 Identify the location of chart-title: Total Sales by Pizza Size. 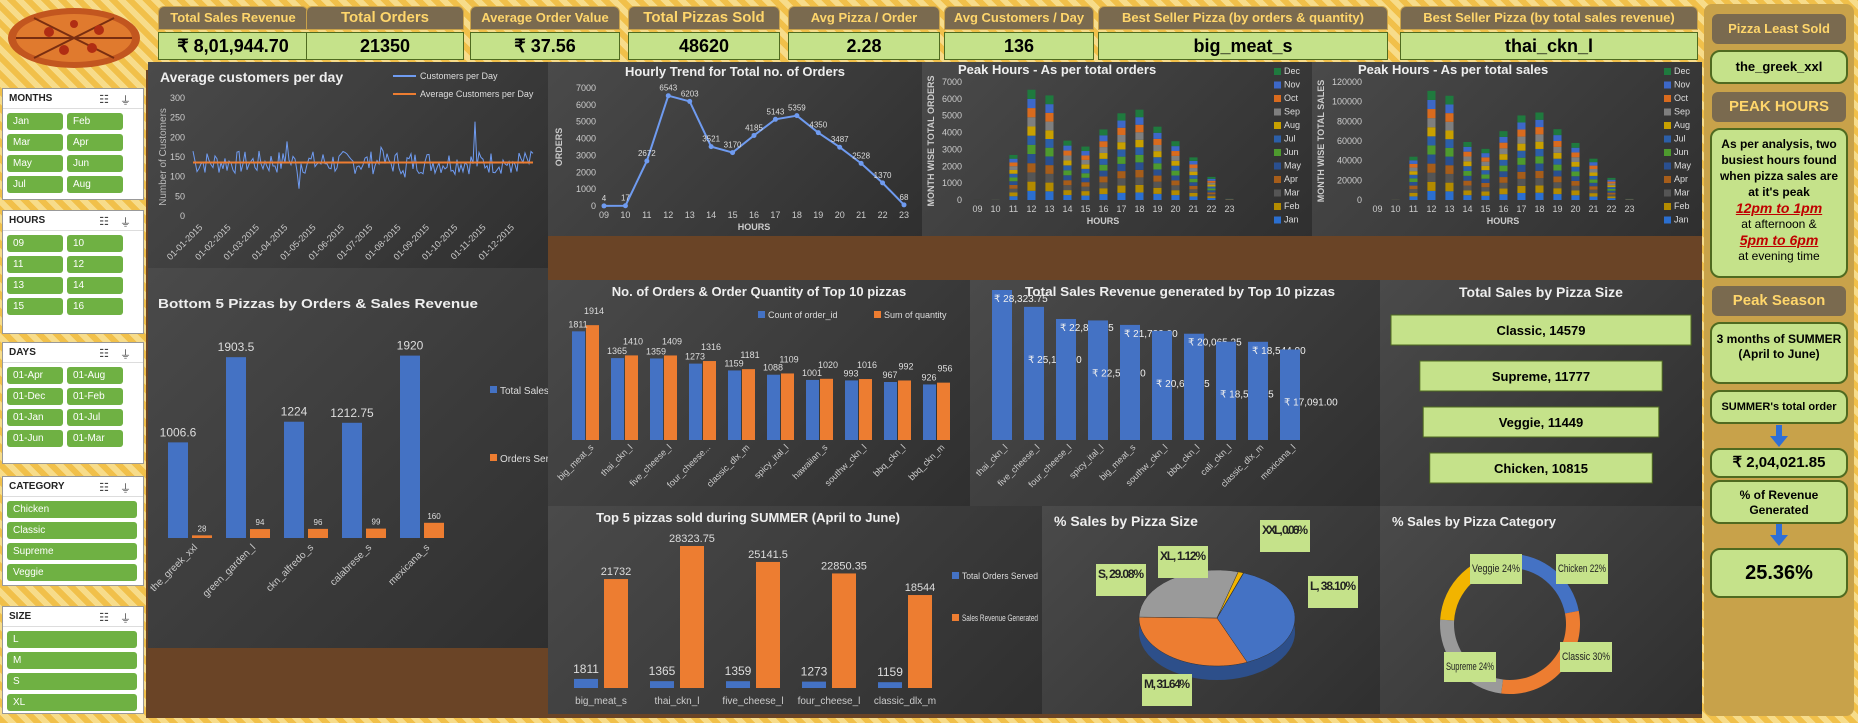
(1541, 292).